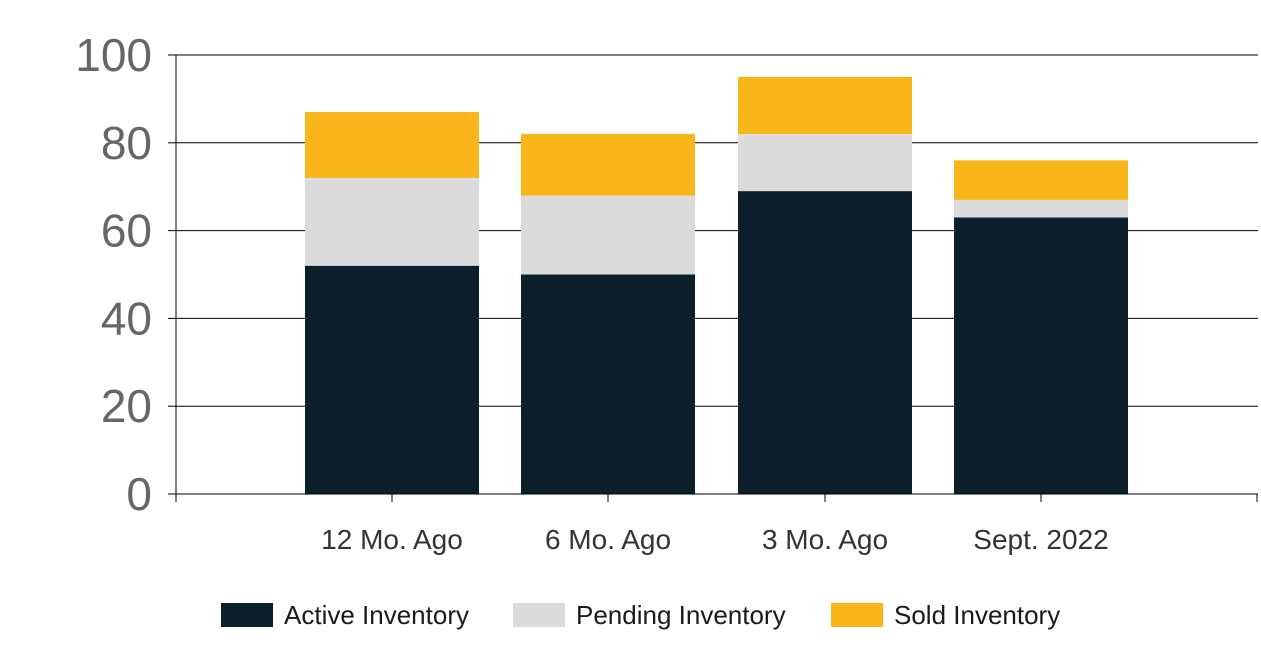 This screenshot has height=663, width=1261. I want to click on y-tick-label: 100, so click(113, 55).